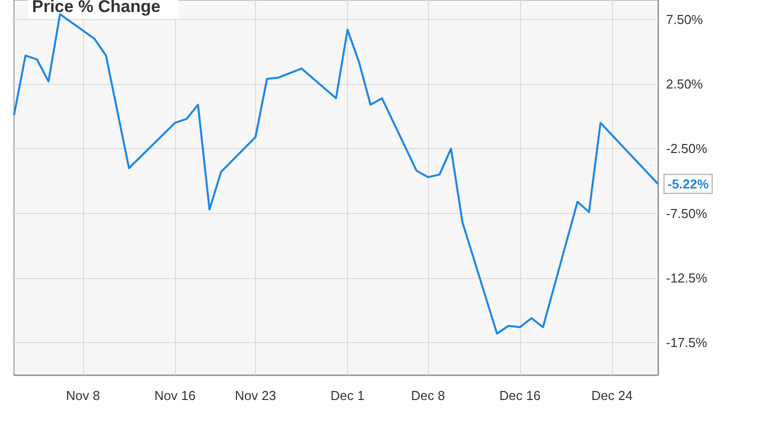 The height and width of the screenshot is (432, 764). Describe the element at coordinates (685, 84) in the screenshot. I see `y-tick-label: 2.50%` at that location.